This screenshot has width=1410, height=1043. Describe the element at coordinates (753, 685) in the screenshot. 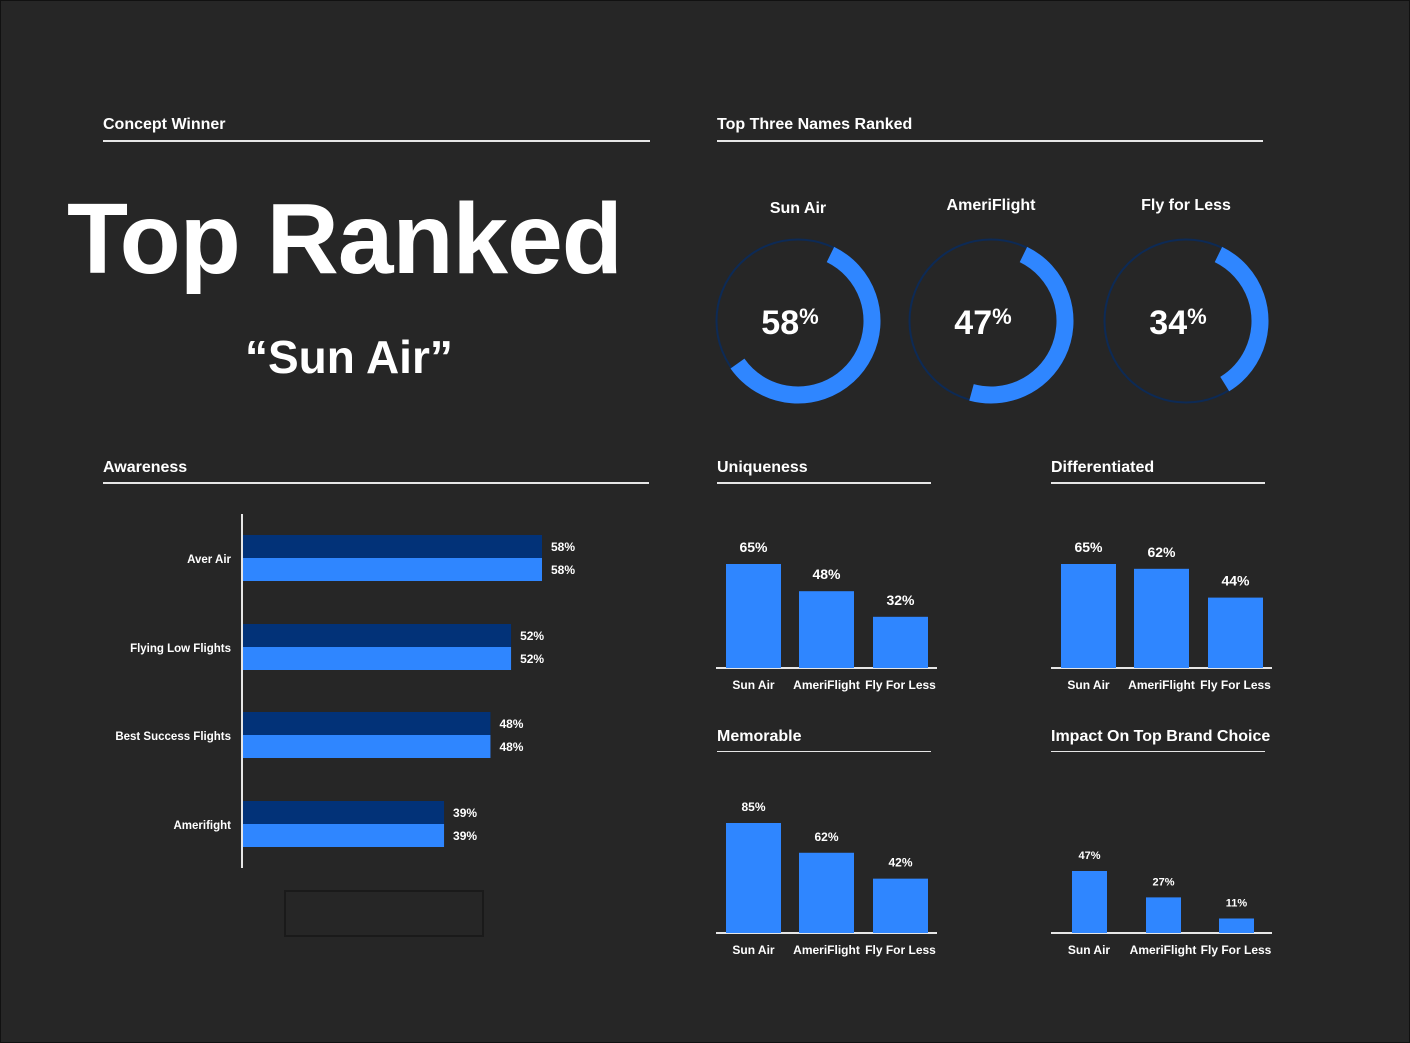

I see `uniqueness-category-sun-air: Sun Air` at that location.